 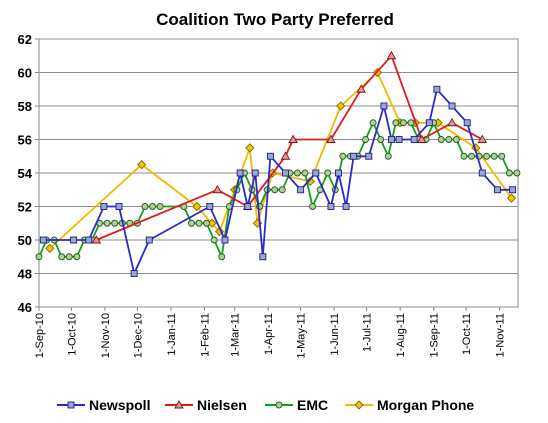 What do you see at coordinates (296, 405) in the screenshot?
I see `legend-item-emc: EMC` at bounding box center [296, 405].